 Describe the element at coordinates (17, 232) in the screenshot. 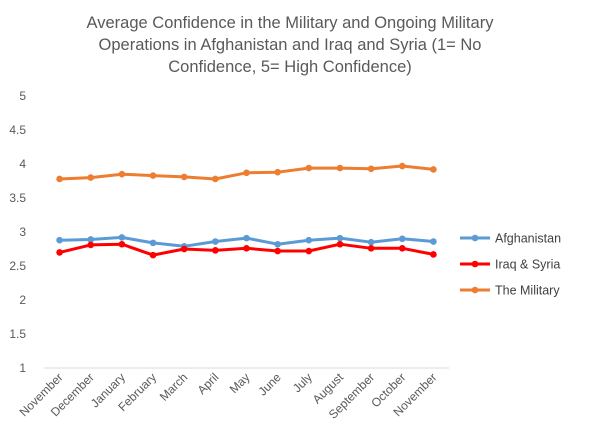

I see `y-axis: 1 1.5 2 2.5 3 3.5 4 4.5 5` at that location.